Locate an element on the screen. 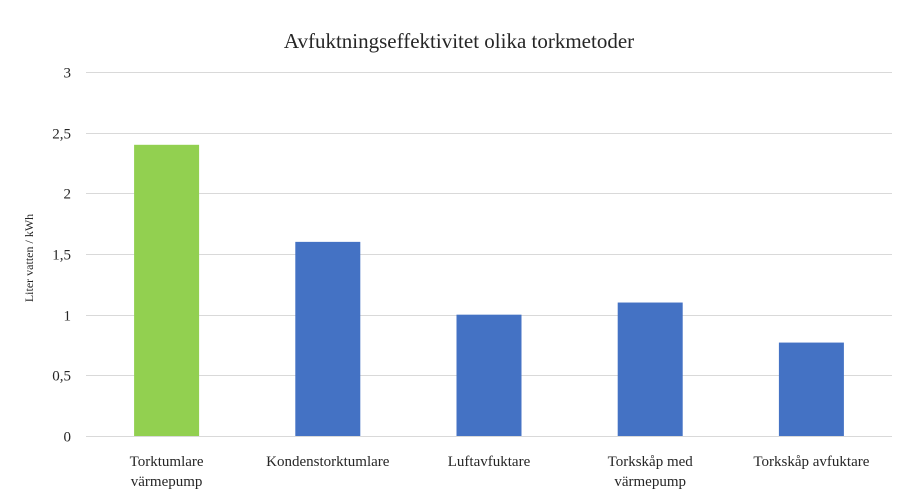 Image resolution: width=920 pixels, height=491 pixels. x-tick-label: Torktumlare värmepump is located at coordinates (167, 472).